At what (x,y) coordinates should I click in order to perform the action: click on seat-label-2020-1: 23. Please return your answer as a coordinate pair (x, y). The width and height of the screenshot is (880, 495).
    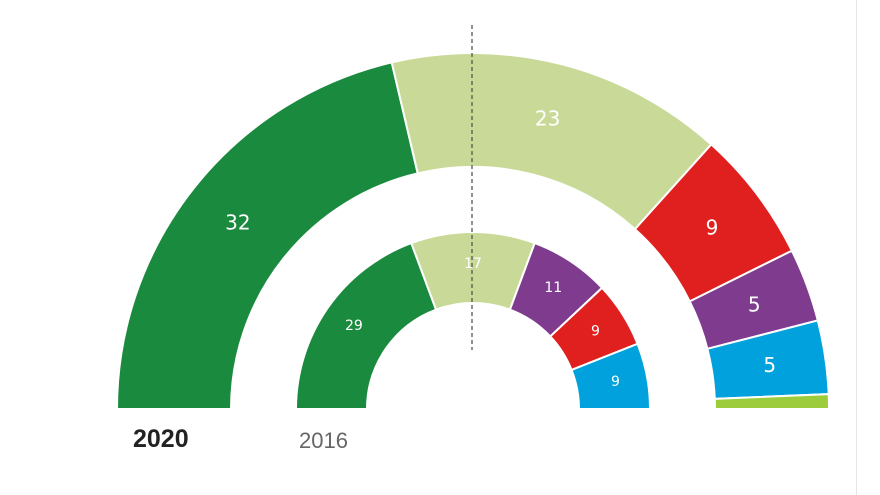
    Looking at the image, I should click on (547, 118).